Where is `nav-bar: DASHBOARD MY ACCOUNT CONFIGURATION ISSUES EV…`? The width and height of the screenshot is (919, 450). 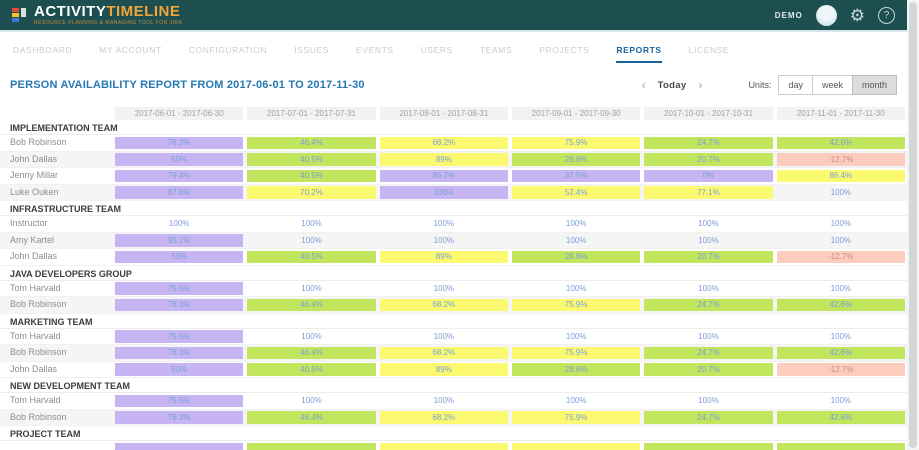
nav-bar: DASHBOARD MY ACCOUNT CONFIGURATION ISSUES EV… is located at coordinates (453, 47).